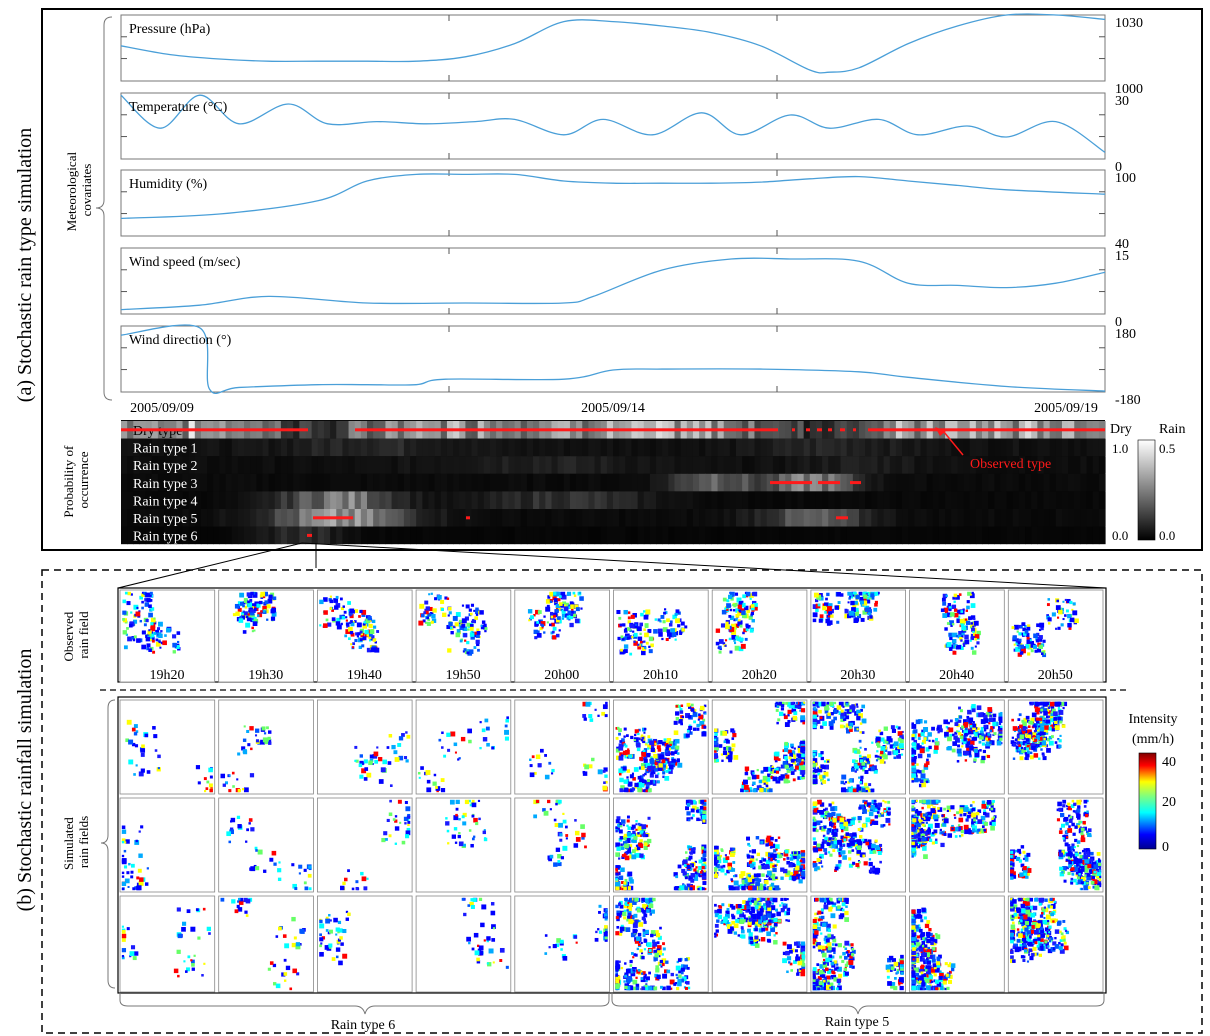 This screenshot has width=1210, height=1036. What do you see at coordinates (463, 747) in the screenshot?
I see `rain-field-panel` at bounding box center [463, 747].